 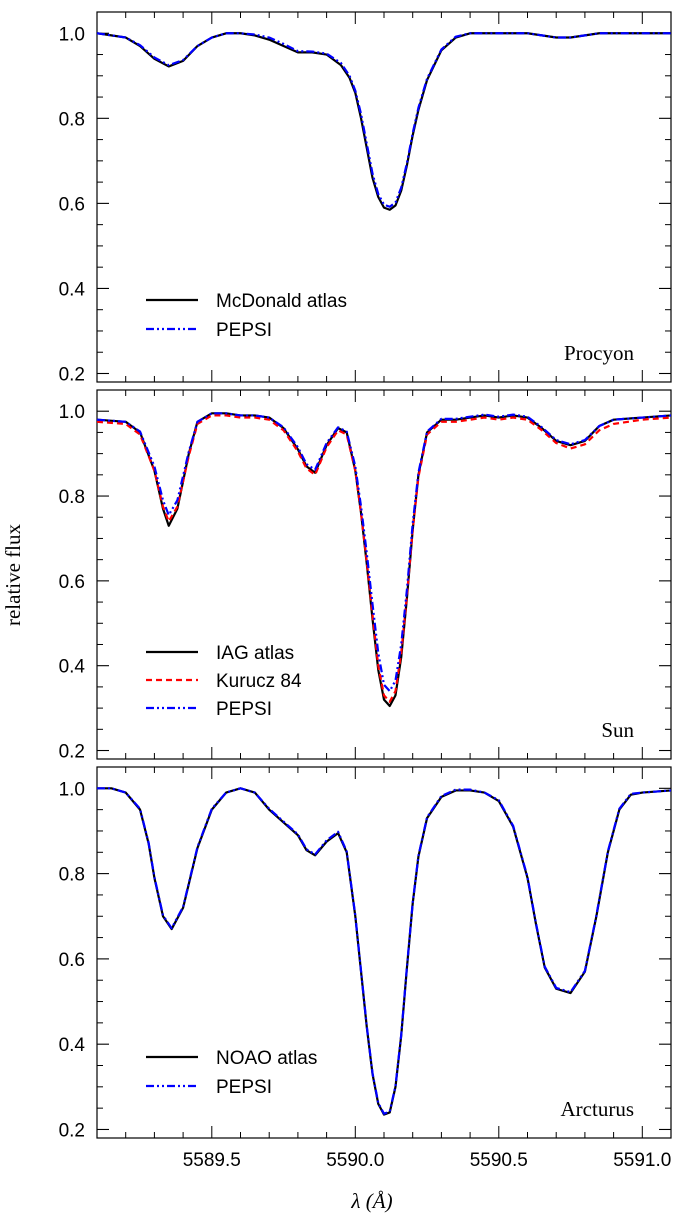 I want to click on legend-label: Kurucz 84, so click(x=259, y=681).